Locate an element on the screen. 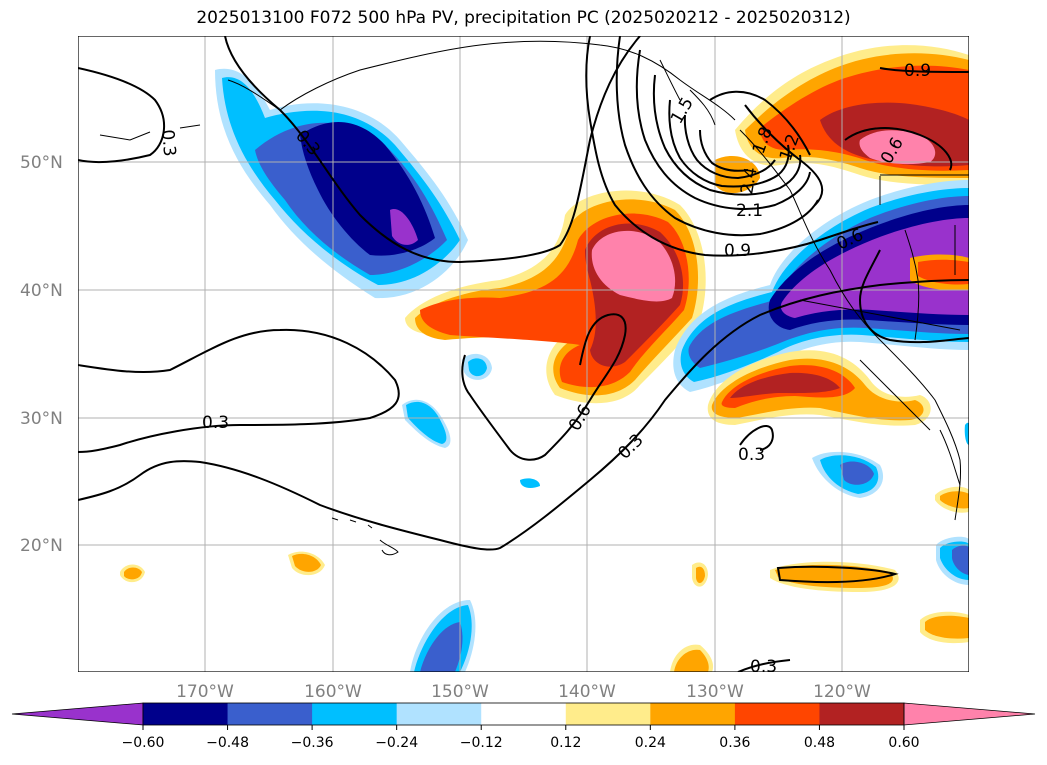 The height and width of the screenshot is (765, 1047). lon-label: 170°W is located at coordinates (205, 692).